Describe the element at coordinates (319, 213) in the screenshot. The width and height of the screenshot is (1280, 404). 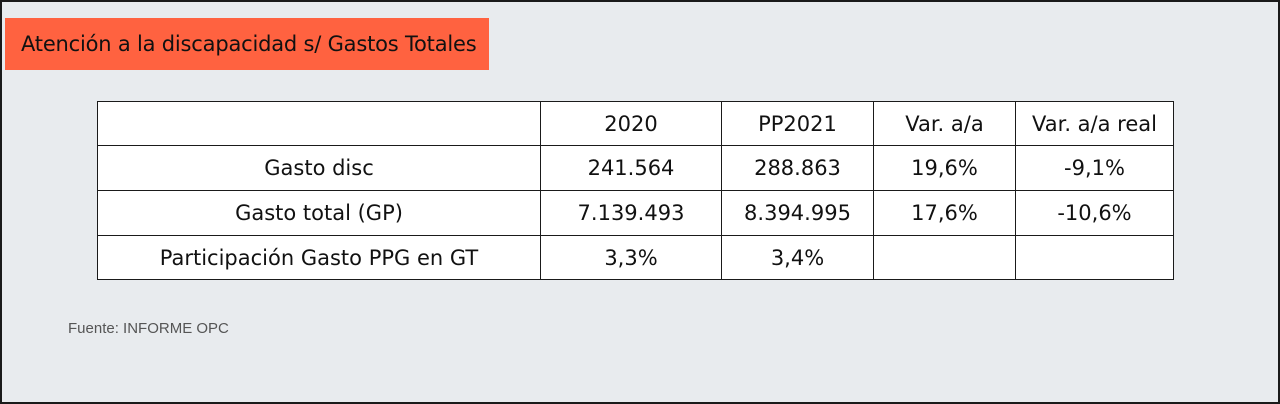
I see `row-label: Gasto total (GP)` at that location.